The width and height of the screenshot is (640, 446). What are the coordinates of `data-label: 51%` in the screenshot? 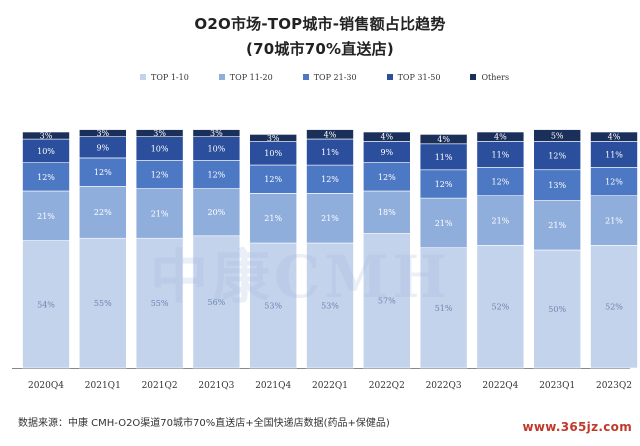 It's located at (444, 308).